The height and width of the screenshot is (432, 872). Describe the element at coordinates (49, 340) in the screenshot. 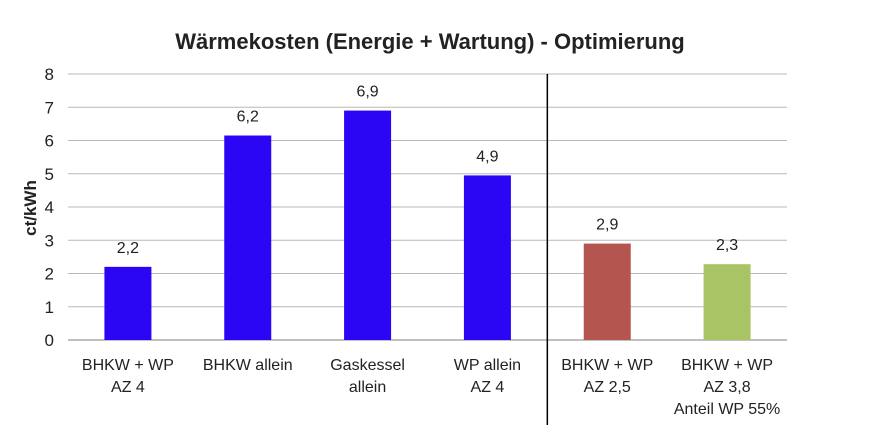

I see `y-tick-label: 0` at that location.